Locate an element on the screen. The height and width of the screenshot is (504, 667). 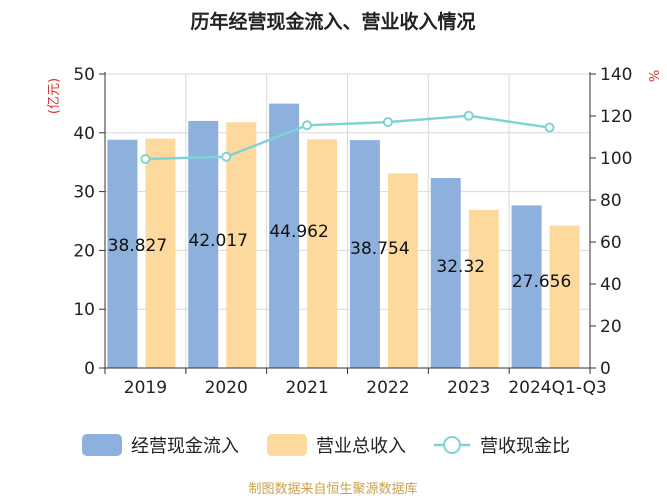
data-label: 38.827 is located at coordinates (137, 246).